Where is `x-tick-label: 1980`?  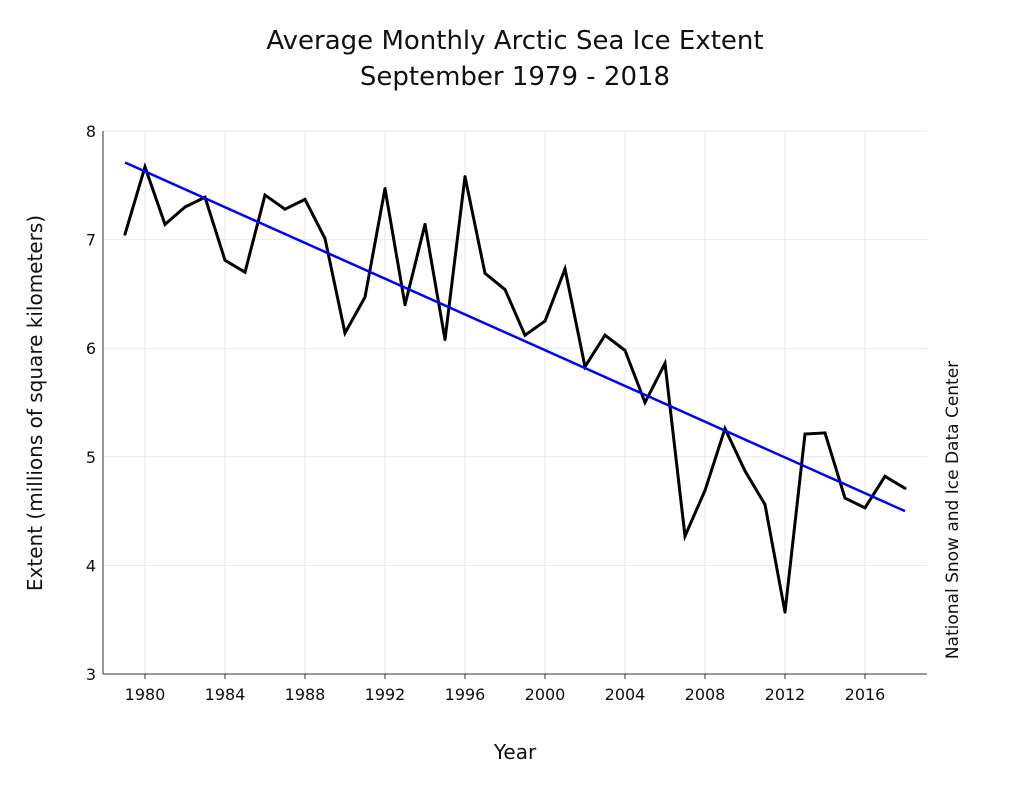 x-tick-label: 1980 is located at coordinates (145, 694).